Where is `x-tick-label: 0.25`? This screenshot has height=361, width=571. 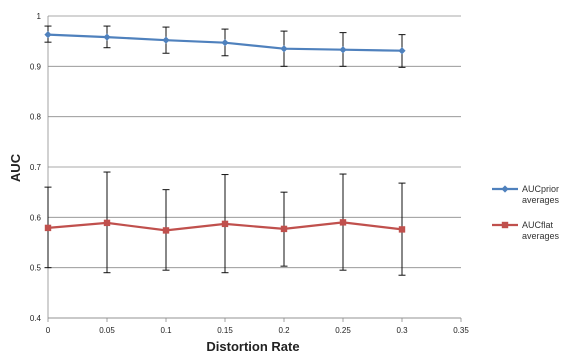
x-tick-label: 0.25 is located at coordinates (343, 330).